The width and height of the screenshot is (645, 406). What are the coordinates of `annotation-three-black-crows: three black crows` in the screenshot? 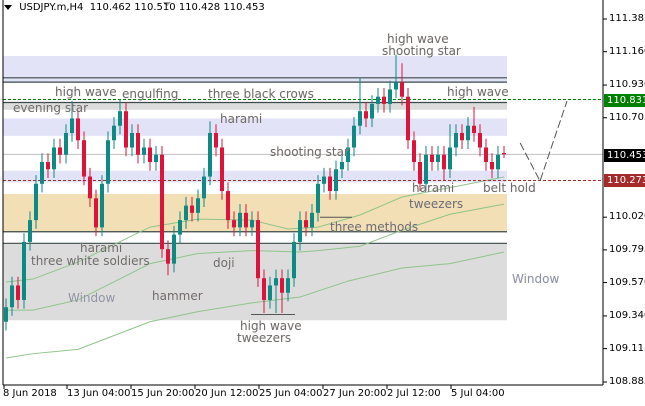 It's located at (261, 94).